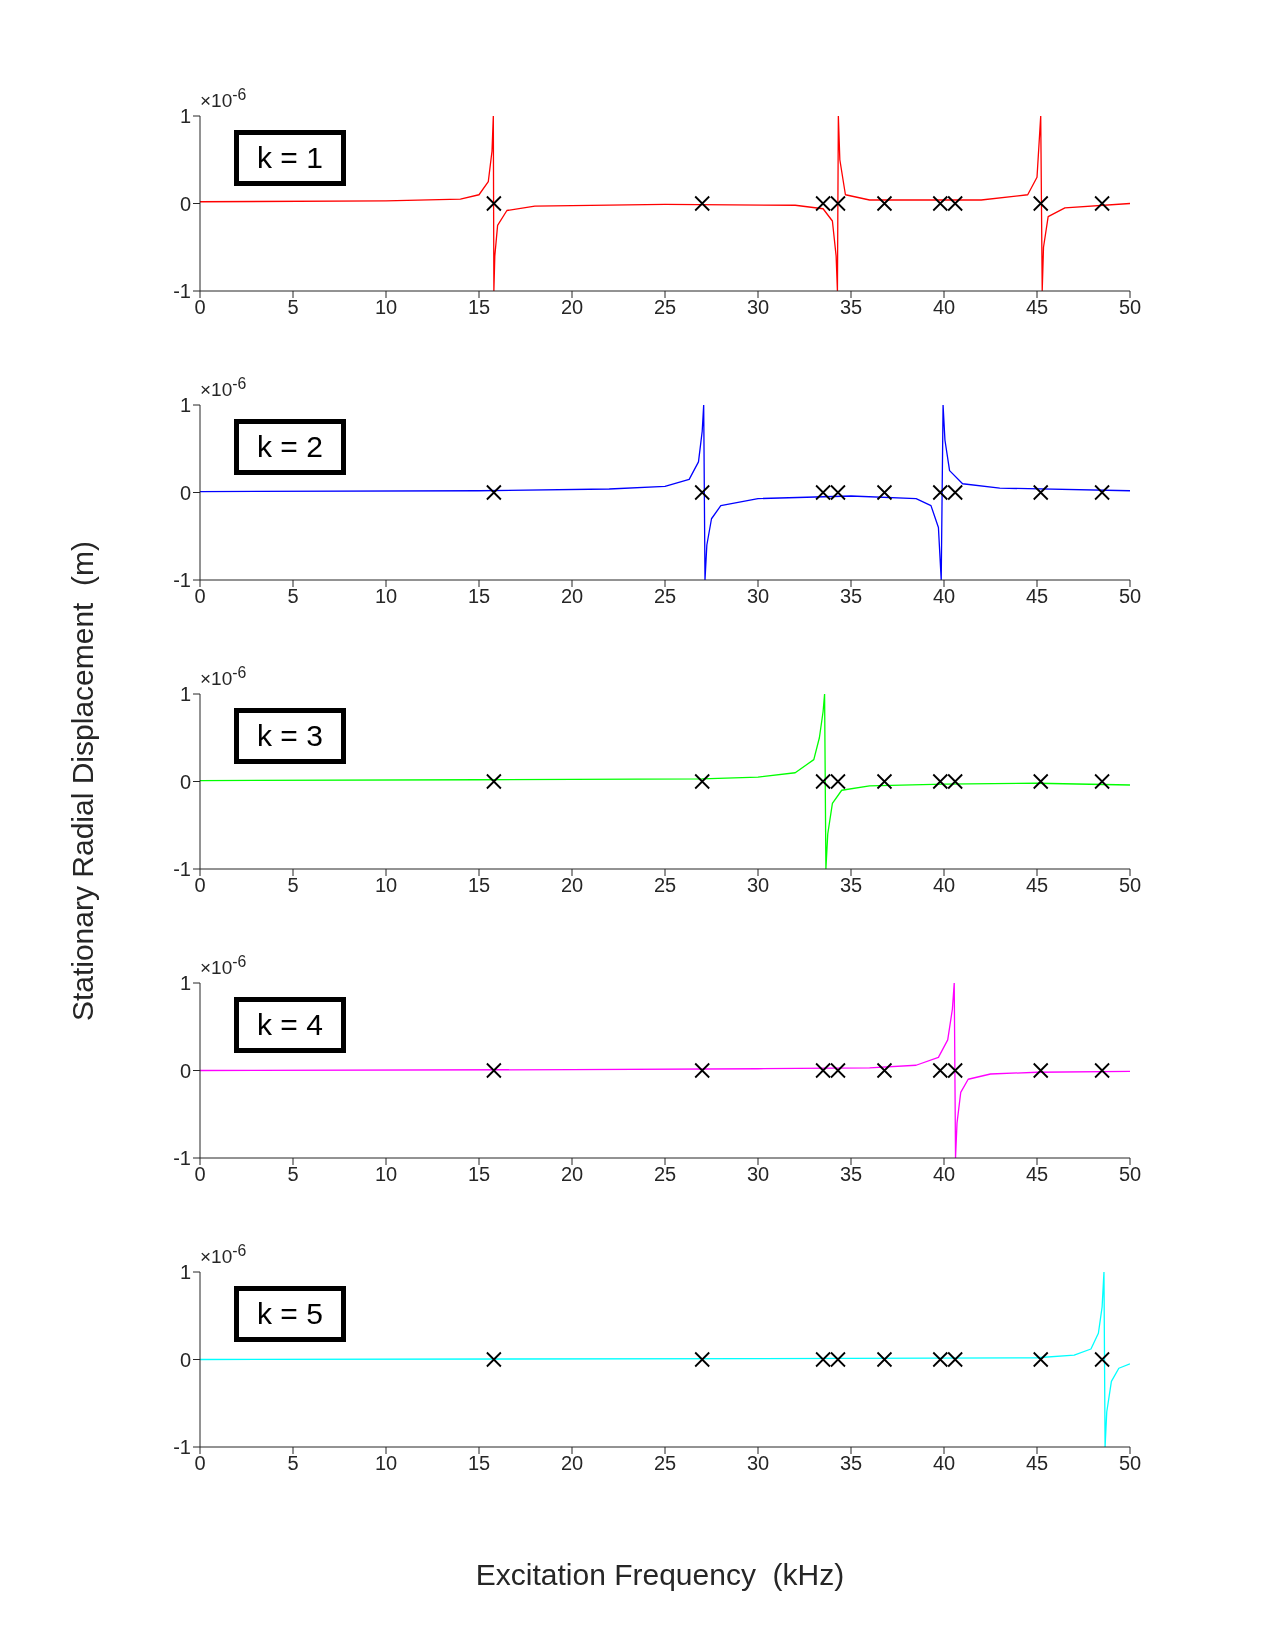  What do you see at coordinates (290, 736) in the screenshot?
I see `annotation: k = 3` at bounding box center [290, 736].